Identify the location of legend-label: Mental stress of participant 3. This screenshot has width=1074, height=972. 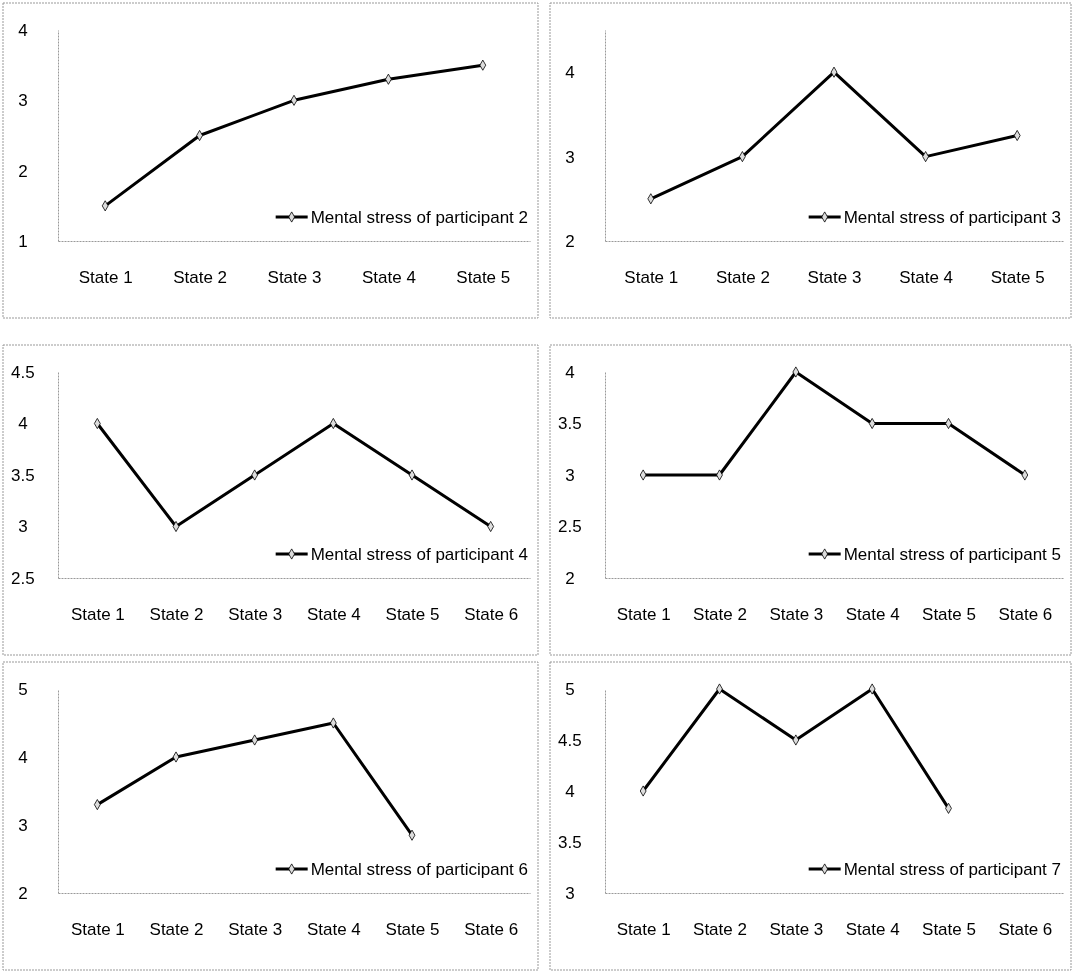
(952, 217).